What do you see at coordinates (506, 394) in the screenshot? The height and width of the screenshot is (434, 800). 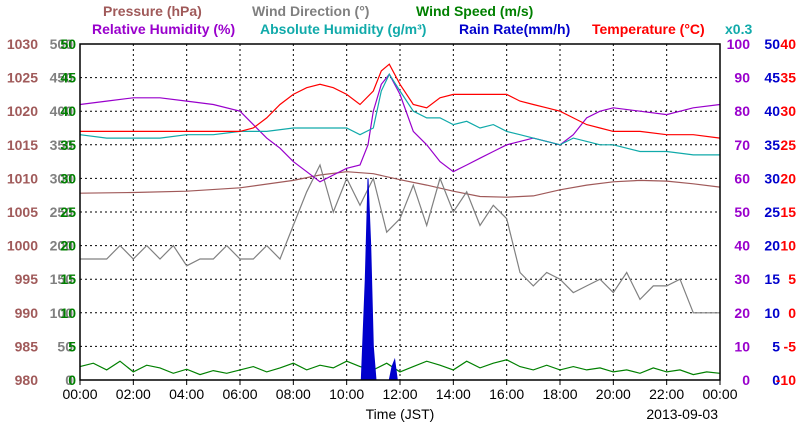 I see `x-tick-label: 16:00` at bounding box center [506, 394].